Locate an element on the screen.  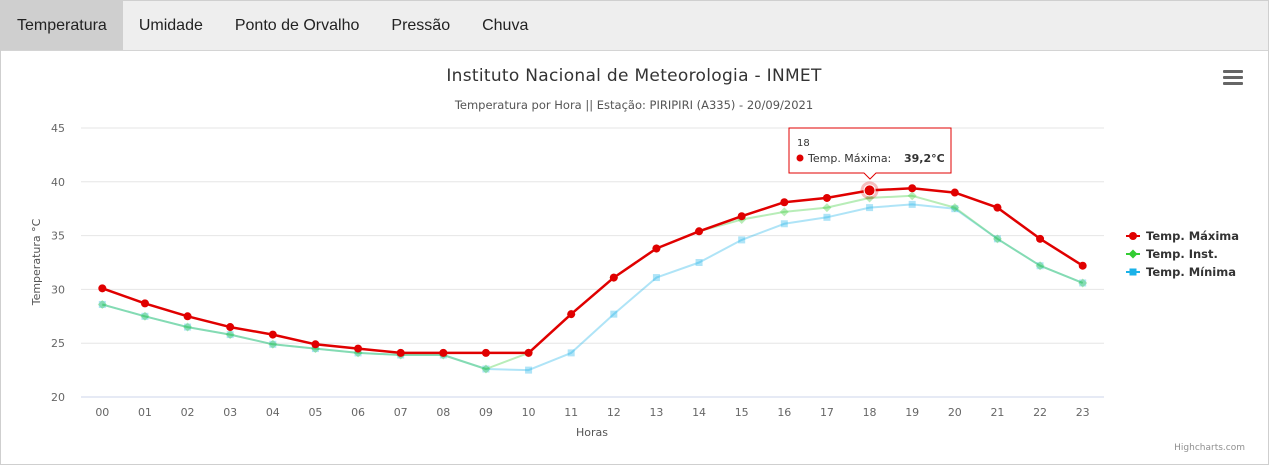
legend-item: Temp. Máxima is located at coordinates (1182, 236).